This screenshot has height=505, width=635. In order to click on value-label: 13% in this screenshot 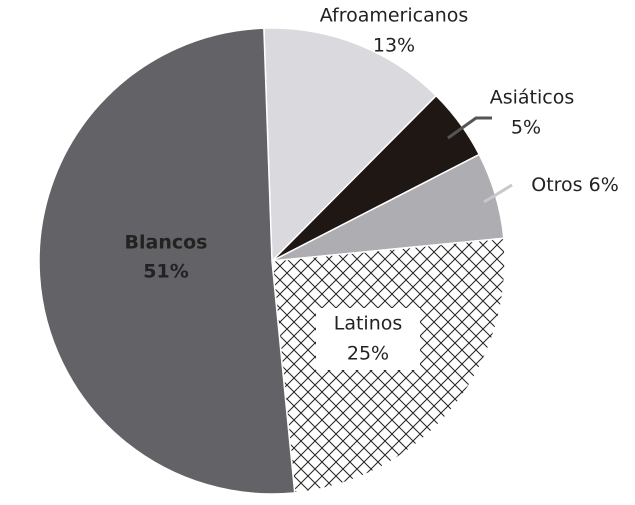, I will do `click(394, 46)`.